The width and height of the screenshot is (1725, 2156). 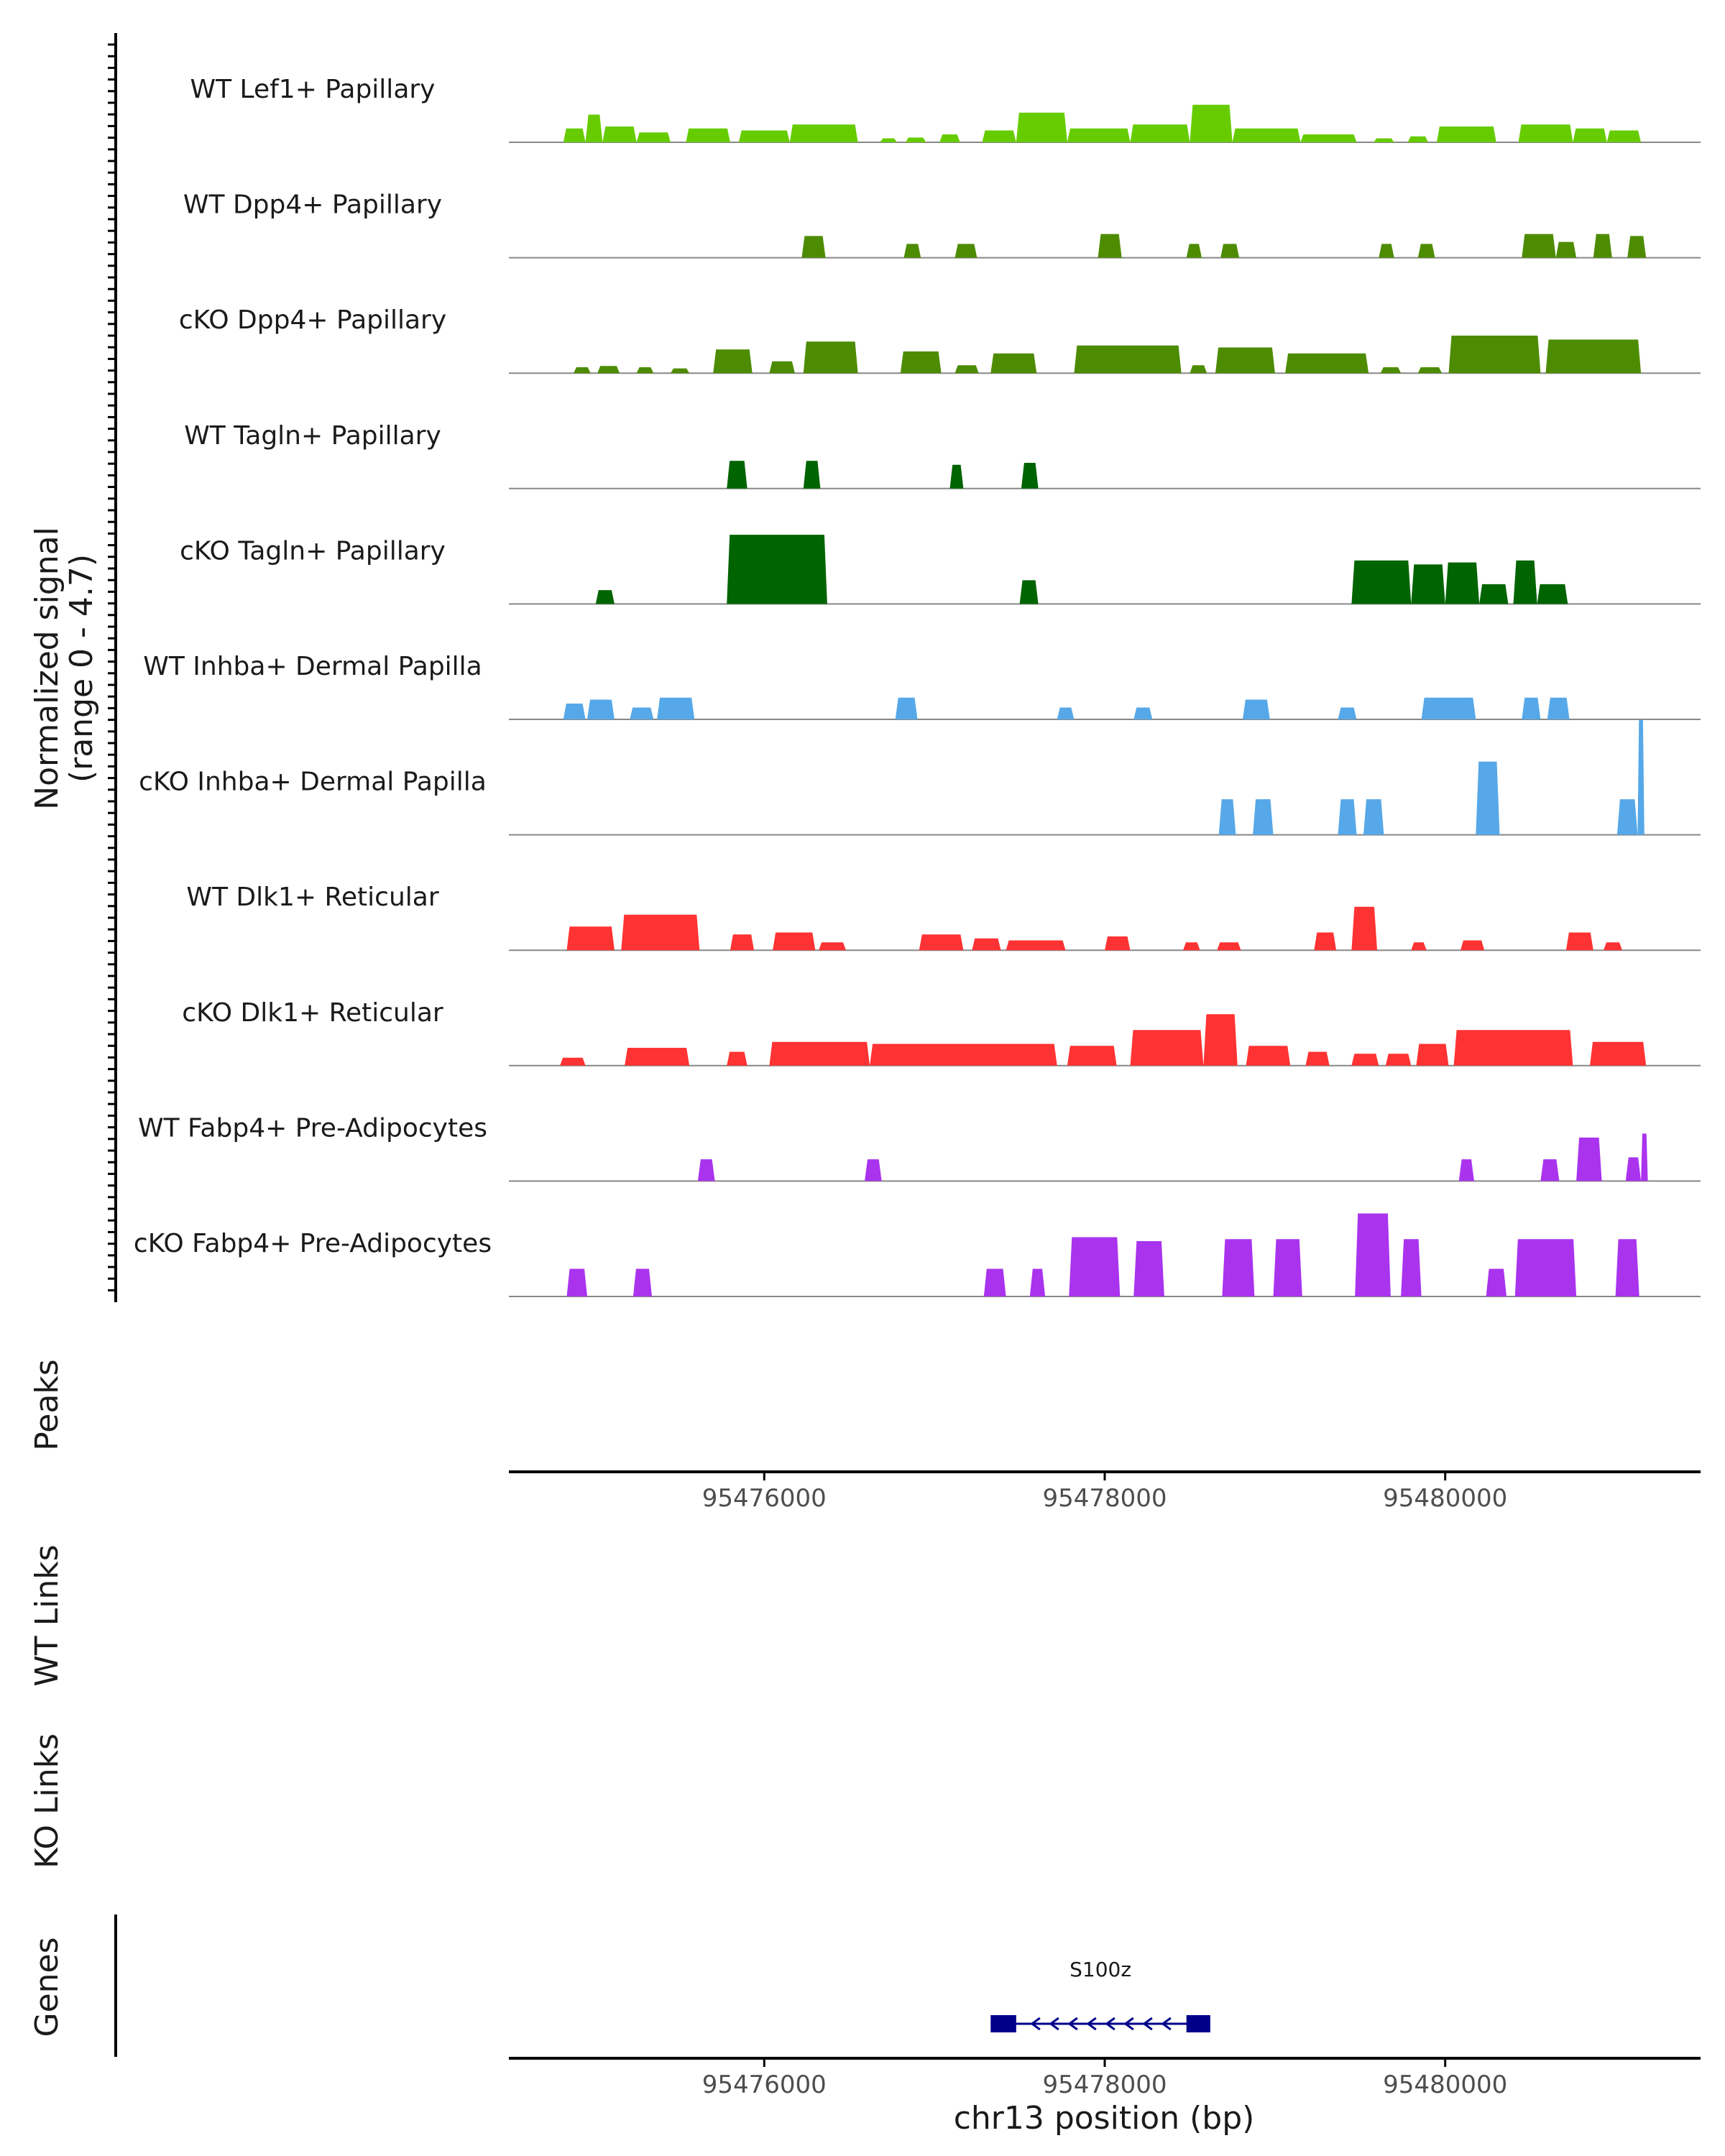 What do you see at coordinates (940, 570) in the screenshot?
I see `track-cko-tagln-papillary: cKO Tagln+ Papillary` at bounding box center [940, 570].